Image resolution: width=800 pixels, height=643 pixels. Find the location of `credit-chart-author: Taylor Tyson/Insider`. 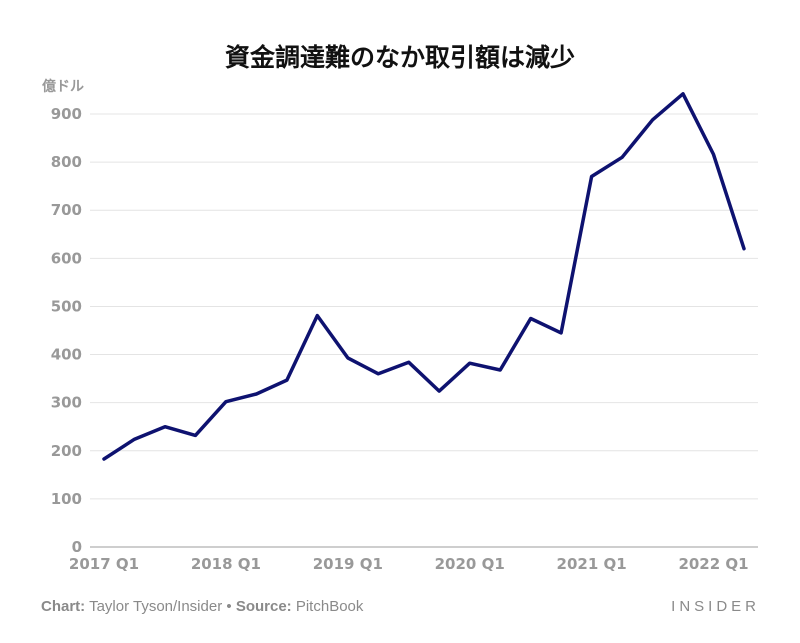

credit-chart-author: Taylor Tyson/Insider is located at coordinates (156, 606).